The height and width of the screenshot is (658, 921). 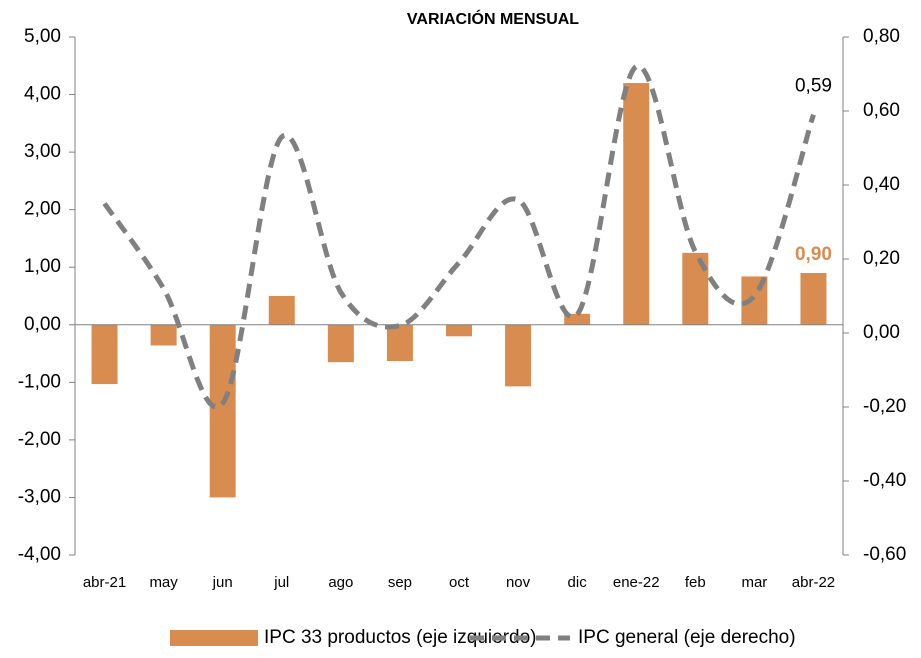 What do you see at coordinates (884, 406) in the screenshot?
I see `y2-tick-label: -0,20` at bounding box center [884, 406].